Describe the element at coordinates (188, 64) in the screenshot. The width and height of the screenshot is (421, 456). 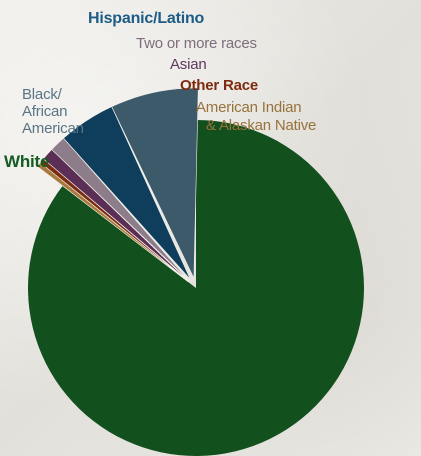
I see `label-asian: Asian` at that location.